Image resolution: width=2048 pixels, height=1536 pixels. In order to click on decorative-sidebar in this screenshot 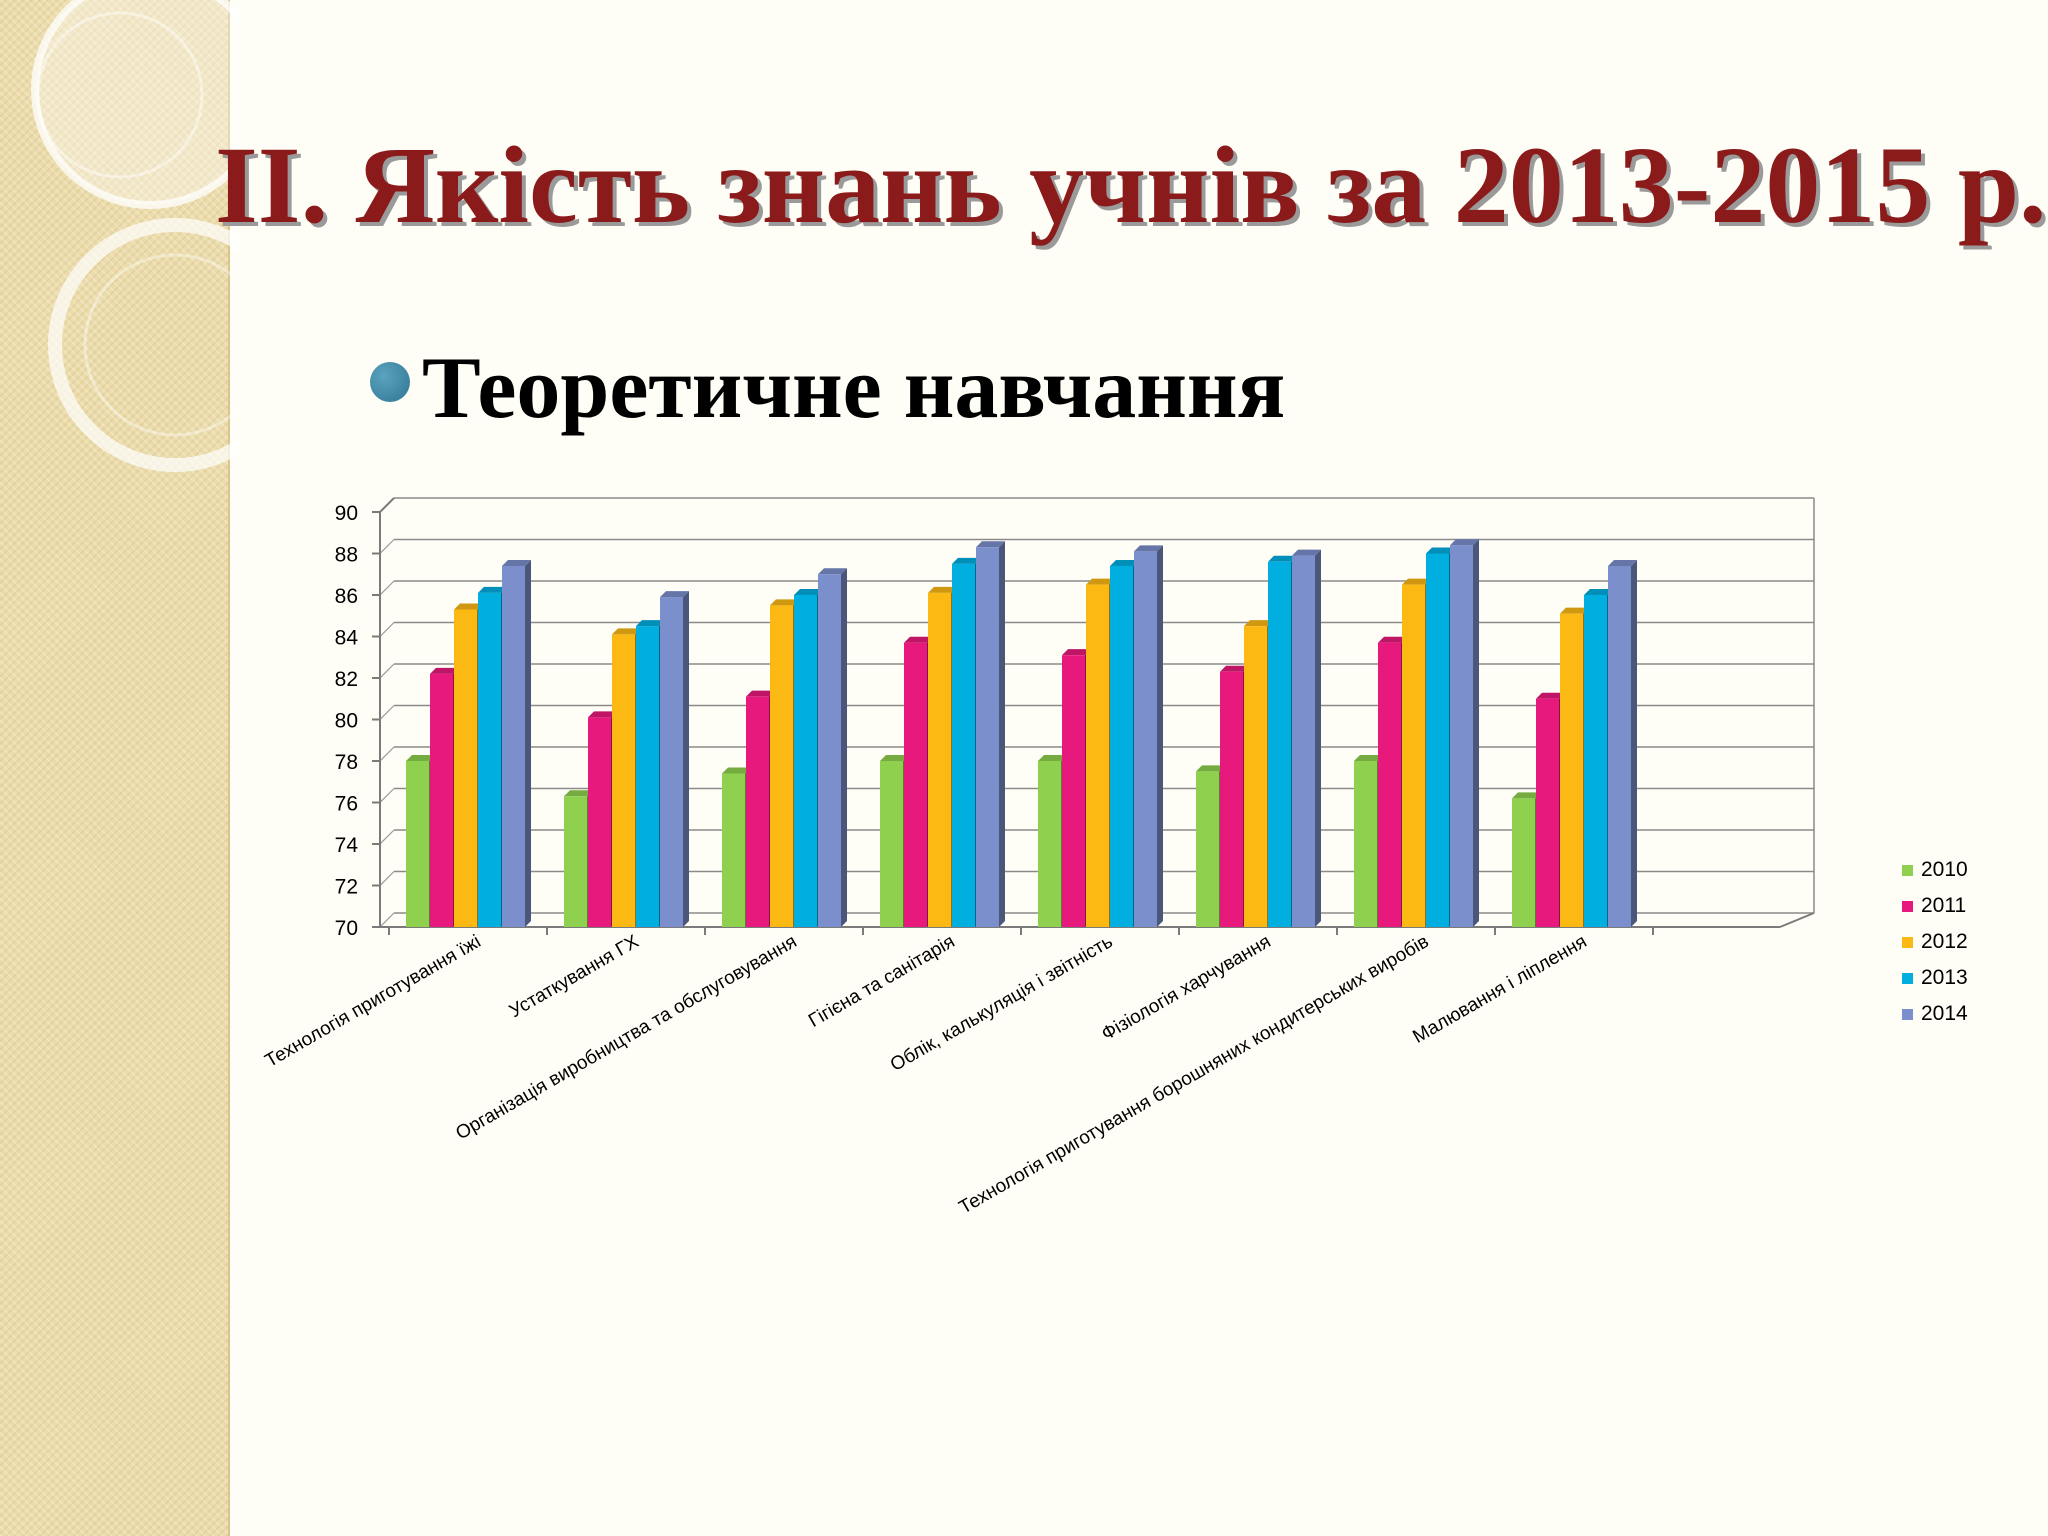, I will do `click(115, 768)`.